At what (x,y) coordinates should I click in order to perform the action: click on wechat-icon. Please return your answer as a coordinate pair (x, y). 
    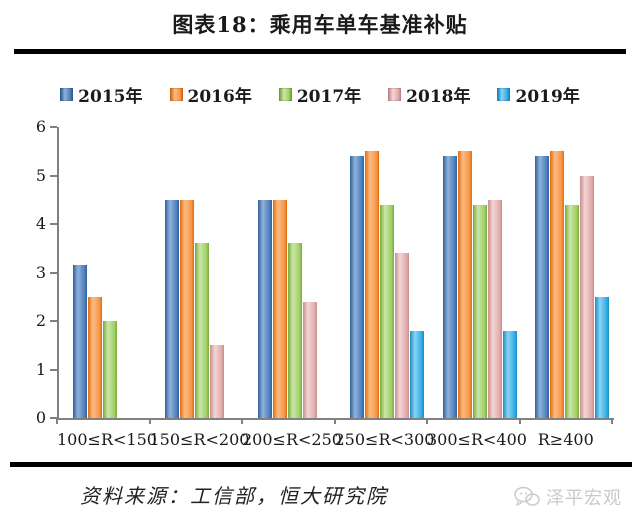
    Looking at the image, I should click on (527, 497).